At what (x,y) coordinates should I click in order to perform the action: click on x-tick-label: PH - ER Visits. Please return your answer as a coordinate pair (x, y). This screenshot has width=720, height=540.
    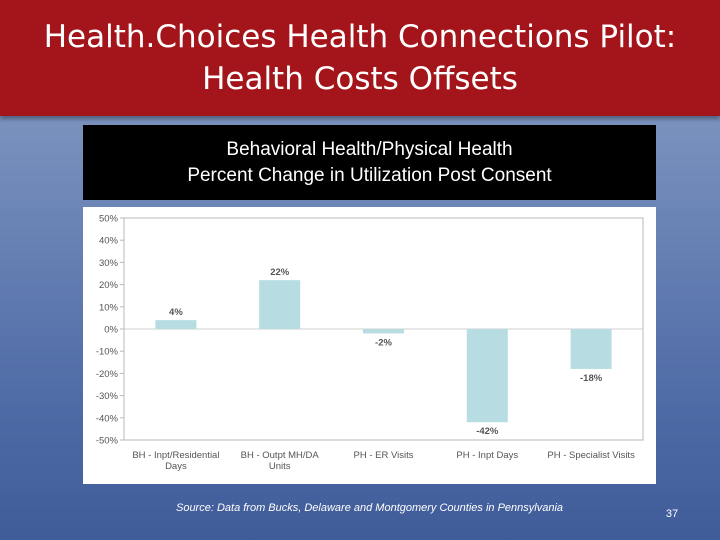
    Looking at the image, I should click on (383, 455).